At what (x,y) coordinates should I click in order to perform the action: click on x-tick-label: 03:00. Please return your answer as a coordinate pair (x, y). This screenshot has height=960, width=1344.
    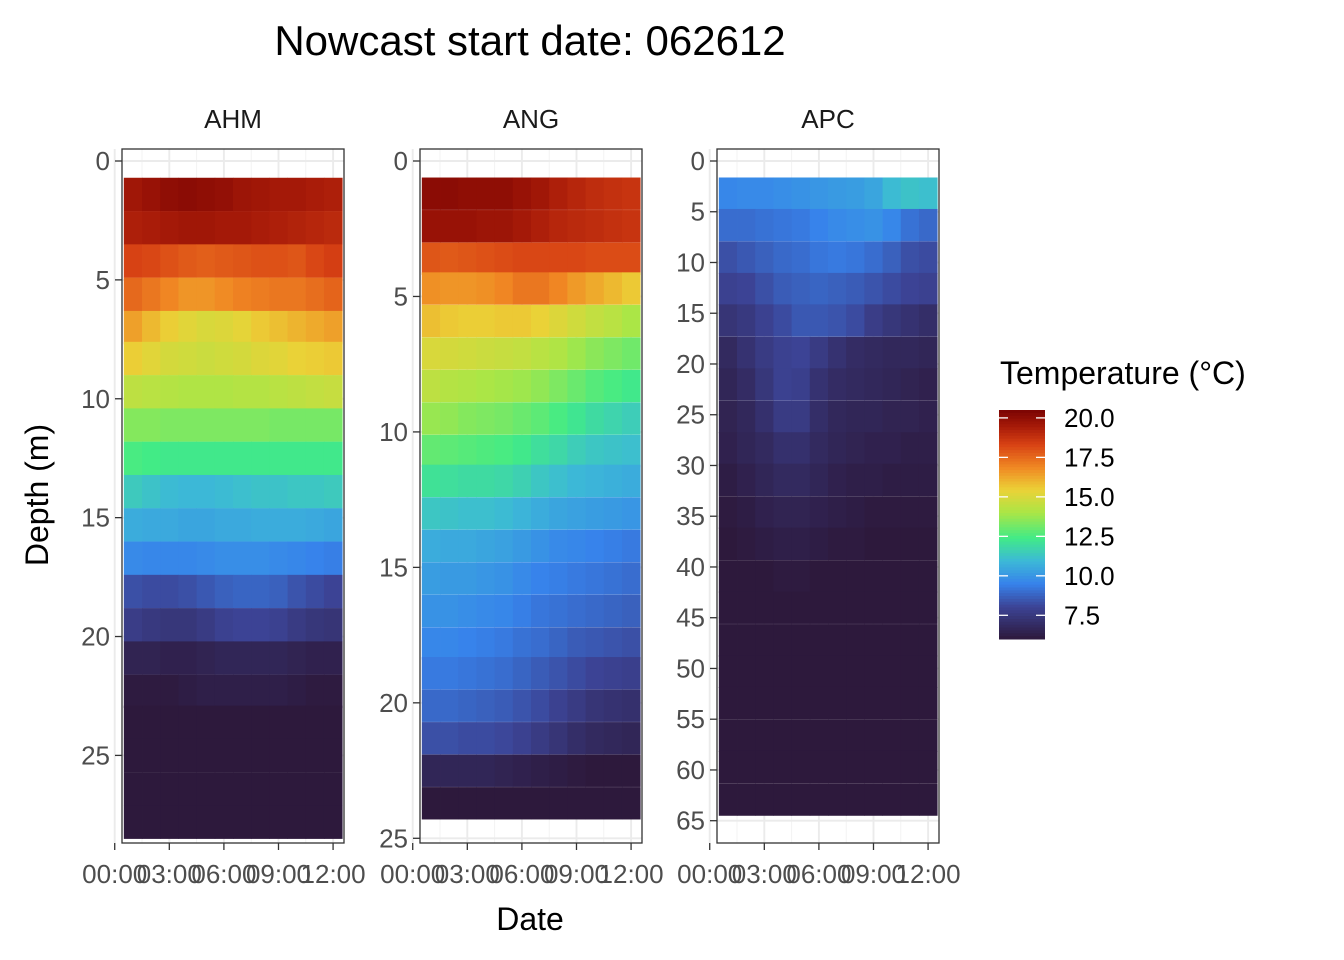
    Looking at the image, I should click on (467, 874).